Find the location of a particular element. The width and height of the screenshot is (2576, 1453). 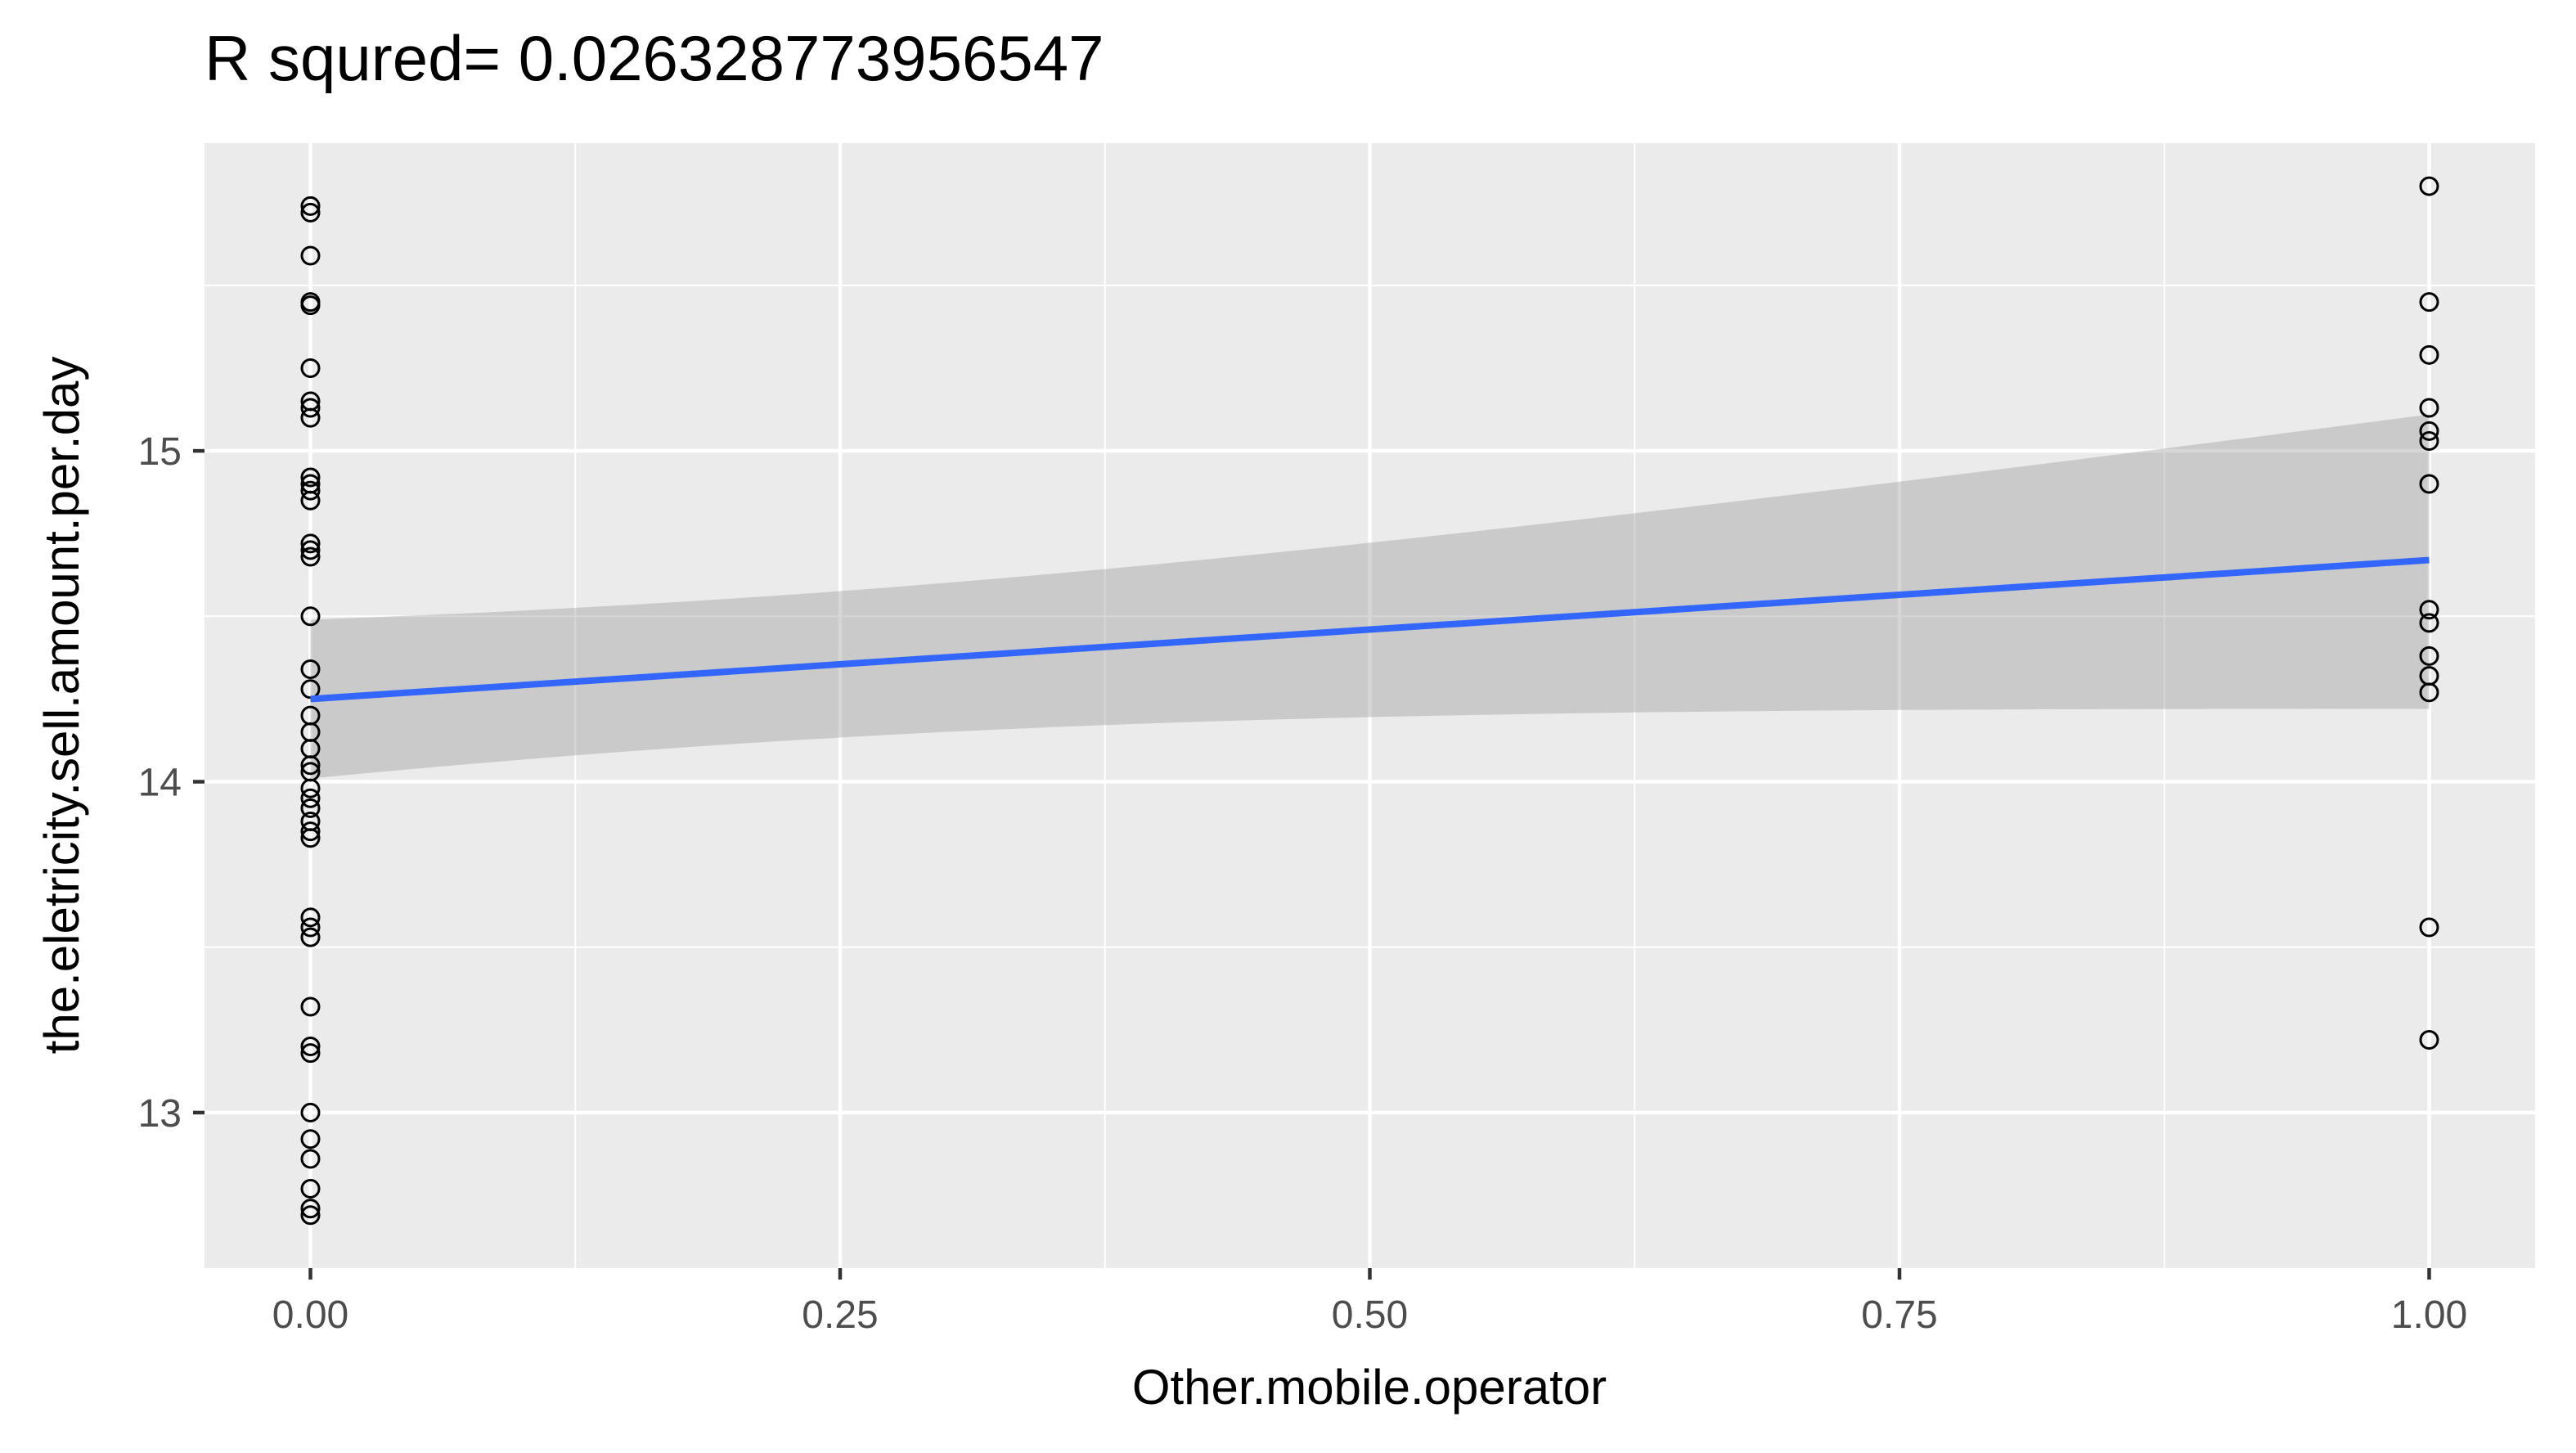

x-tick-label: 1.00 is located at coordinates (2429, 1315).